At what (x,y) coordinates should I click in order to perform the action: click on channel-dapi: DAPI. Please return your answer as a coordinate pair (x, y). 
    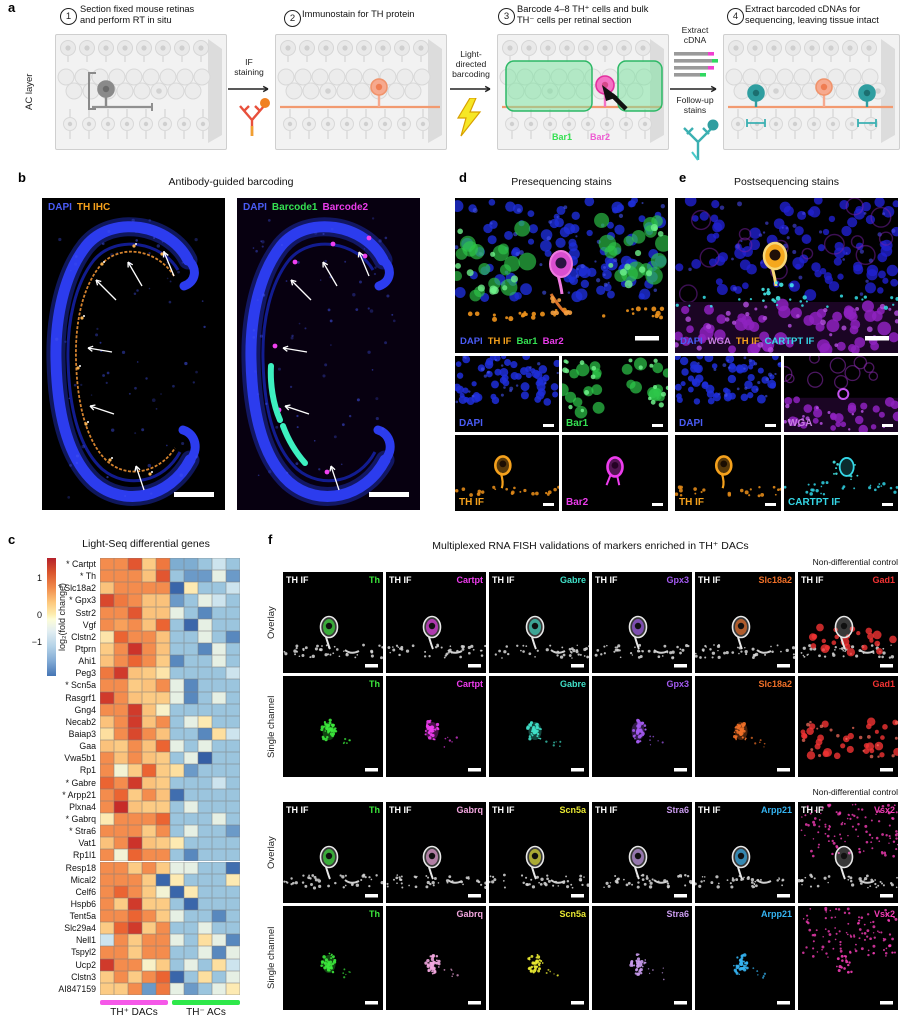
    Looking at the image, I should click on (691, 341).